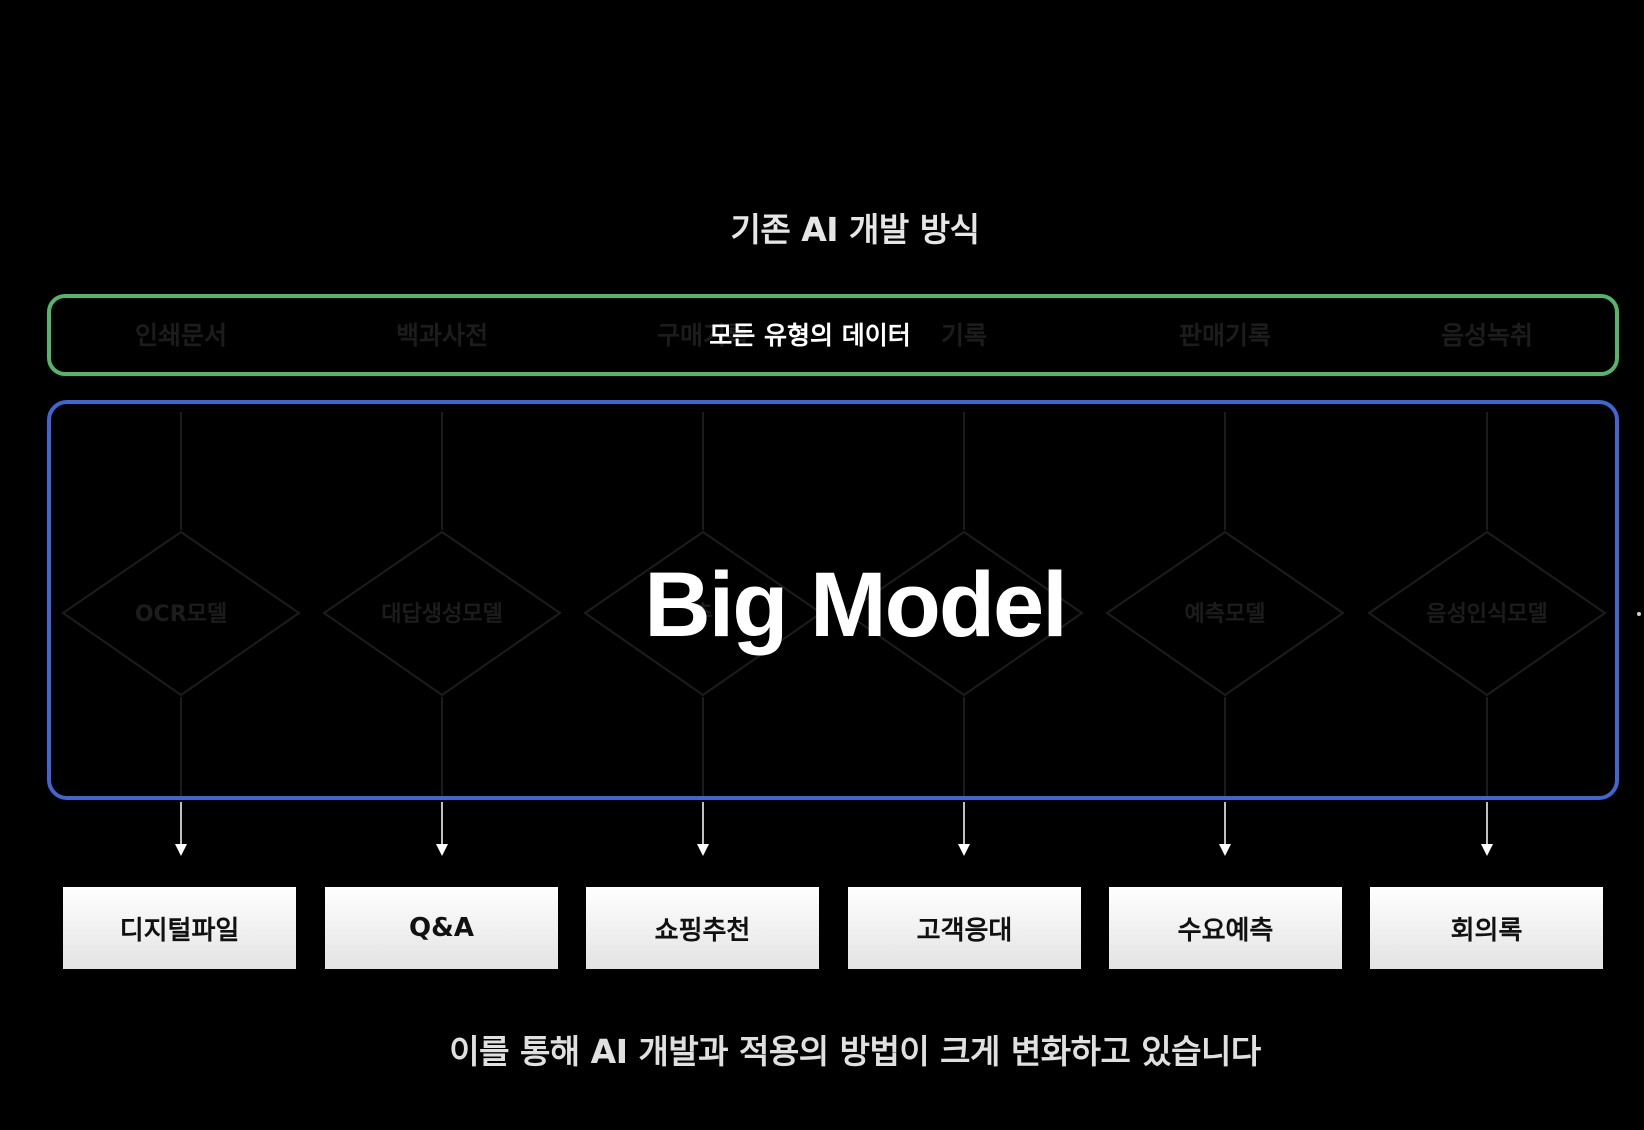 The width and height of the screenshot is (1644, 1130). I want to click on output-arrows, so click(834, 829).